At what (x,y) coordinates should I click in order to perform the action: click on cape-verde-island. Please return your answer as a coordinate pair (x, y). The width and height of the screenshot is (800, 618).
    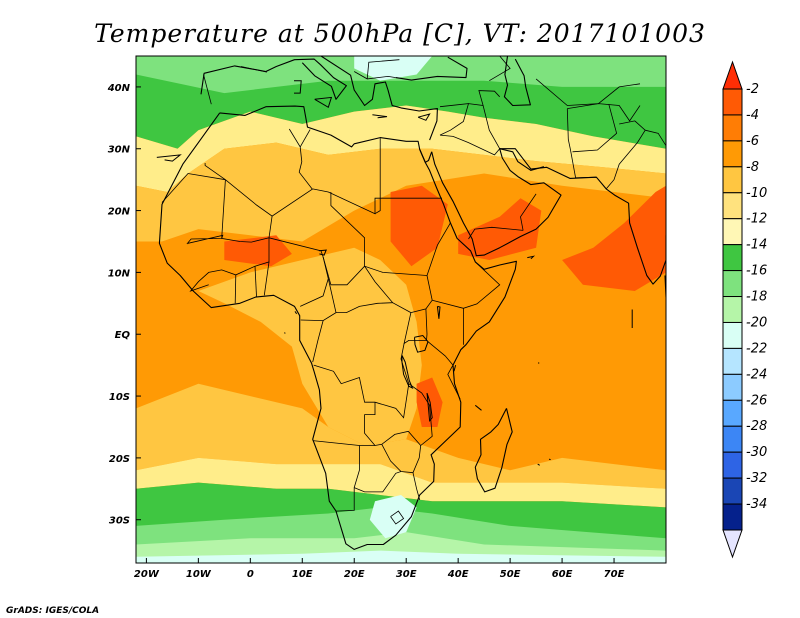
    Looking at the image, I should click on (125, 235).